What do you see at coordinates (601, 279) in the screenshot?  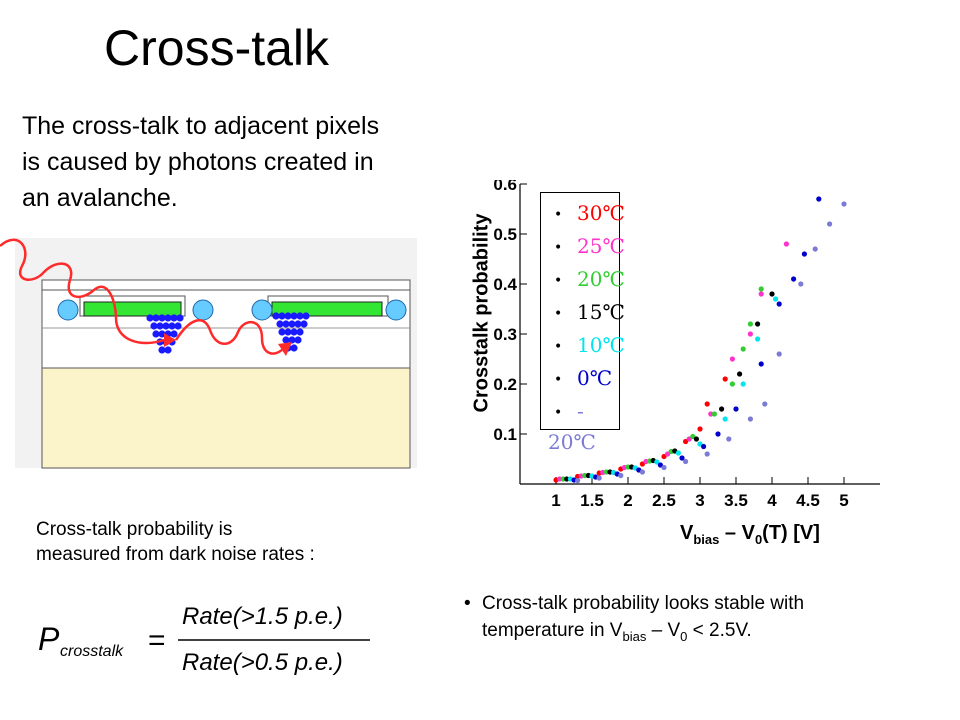 I see `legend-label: 20℃` at bounding box center [601, 279].